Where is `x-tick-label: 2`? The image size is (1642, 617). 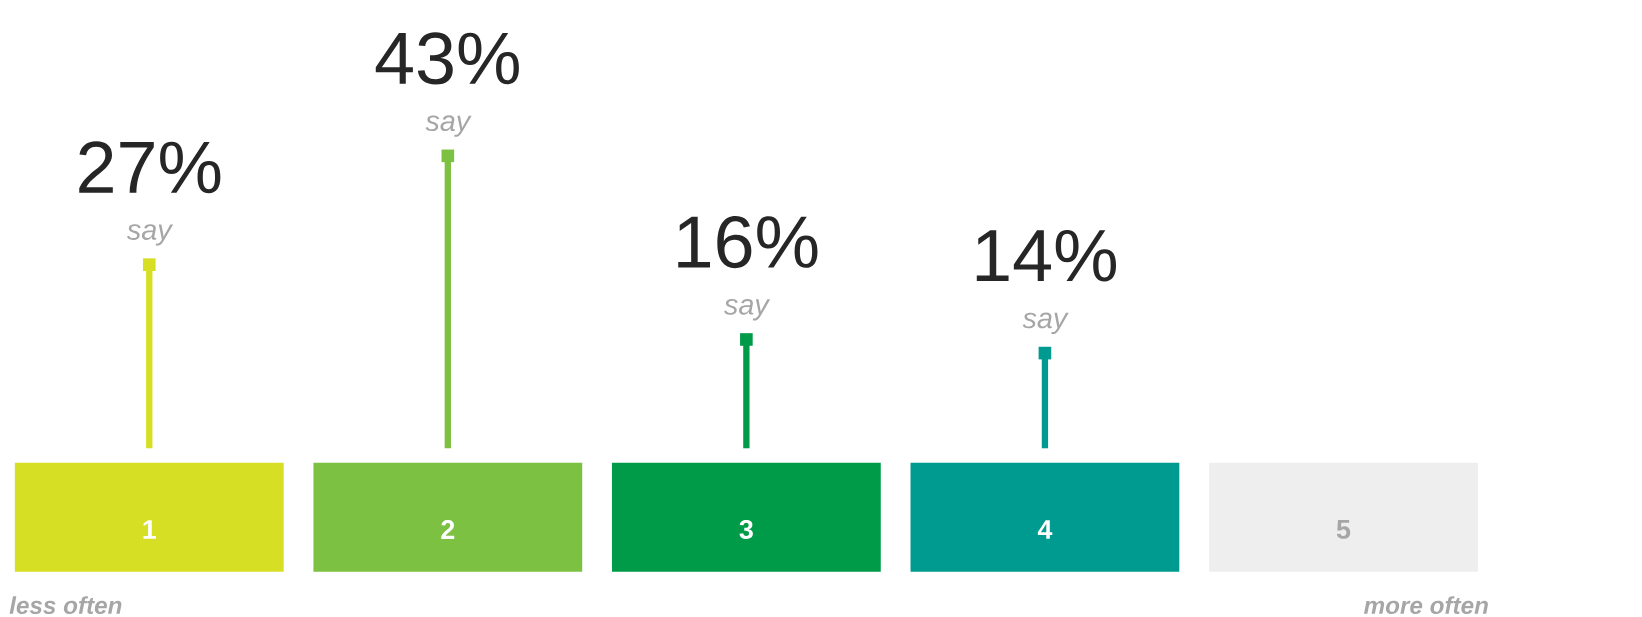
x-tick-label: 2 is located at coordinates (448, 529).